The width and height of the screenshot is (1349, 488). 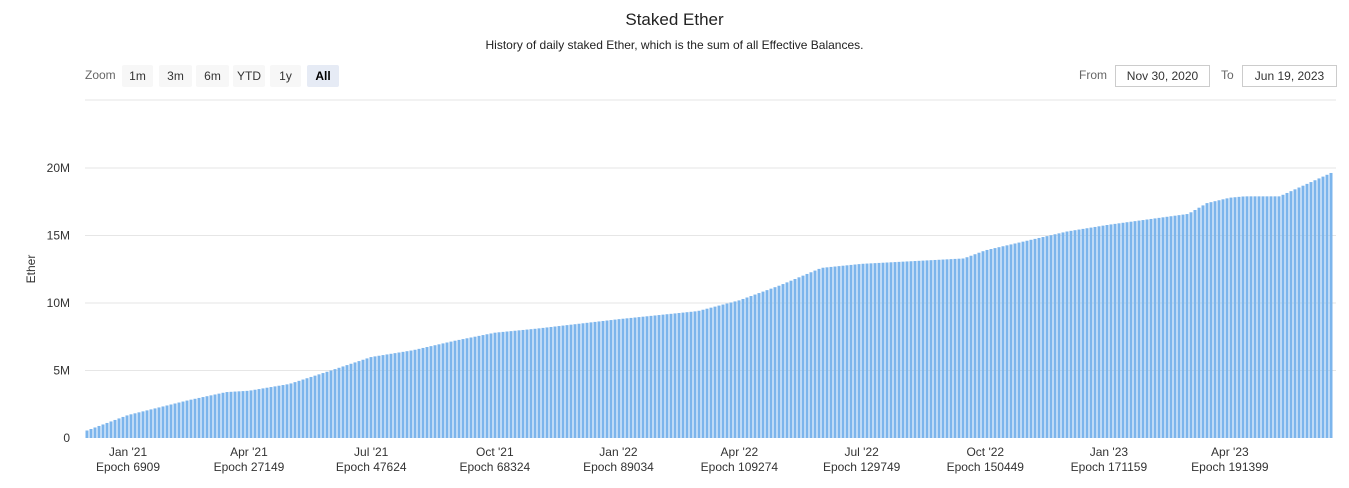 I want to click on x-tick-label: Jan '22, so click(x=618, y=452).